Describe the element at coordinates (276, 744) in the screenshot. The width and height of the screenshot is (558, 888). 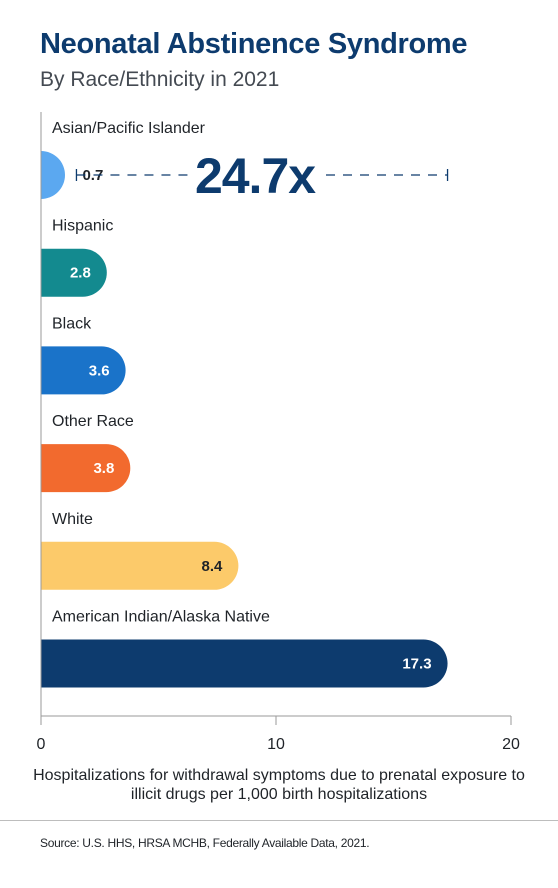
I see `x-tick-label-10: 10` at that location.